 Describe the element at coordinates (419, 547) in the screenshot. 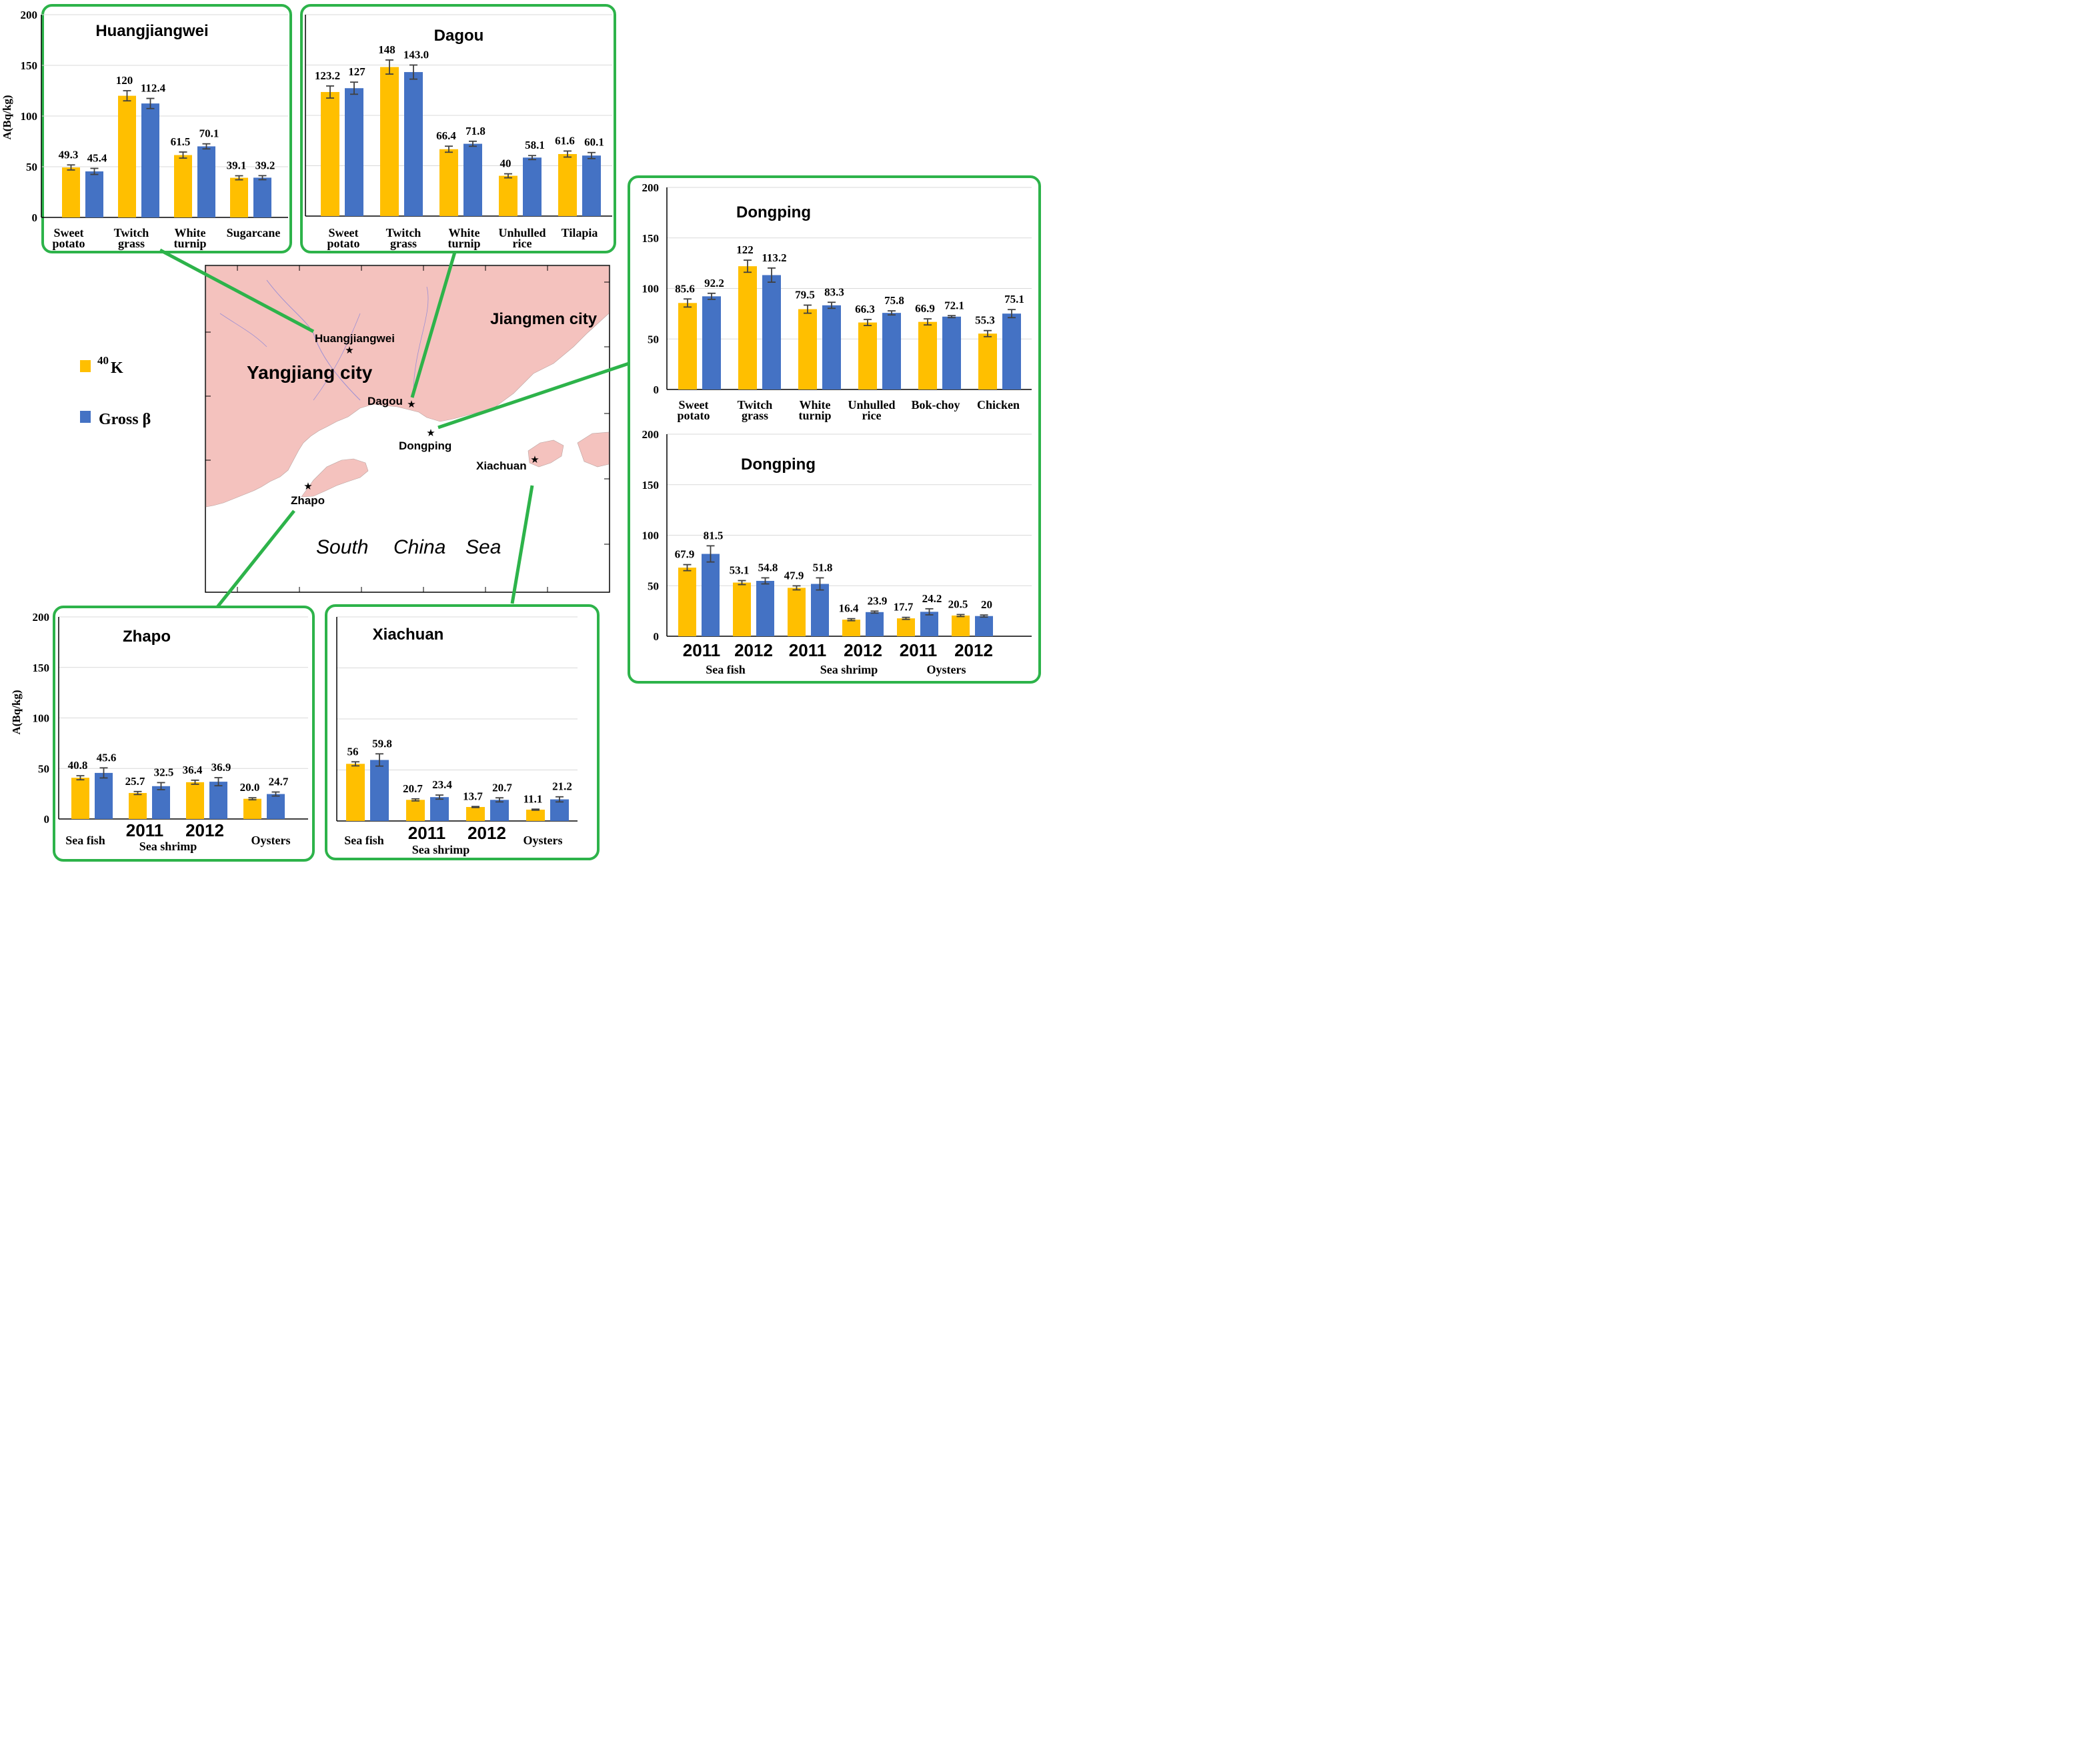

I see `label-sea-china: China` at that location.